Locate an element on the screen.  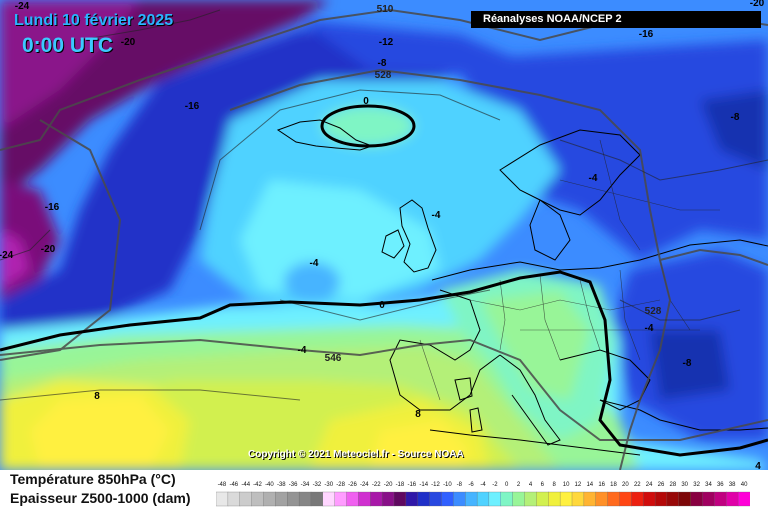
legend-title-temperature: Température 850hPa (°C) is located at coordinates (93, 479).